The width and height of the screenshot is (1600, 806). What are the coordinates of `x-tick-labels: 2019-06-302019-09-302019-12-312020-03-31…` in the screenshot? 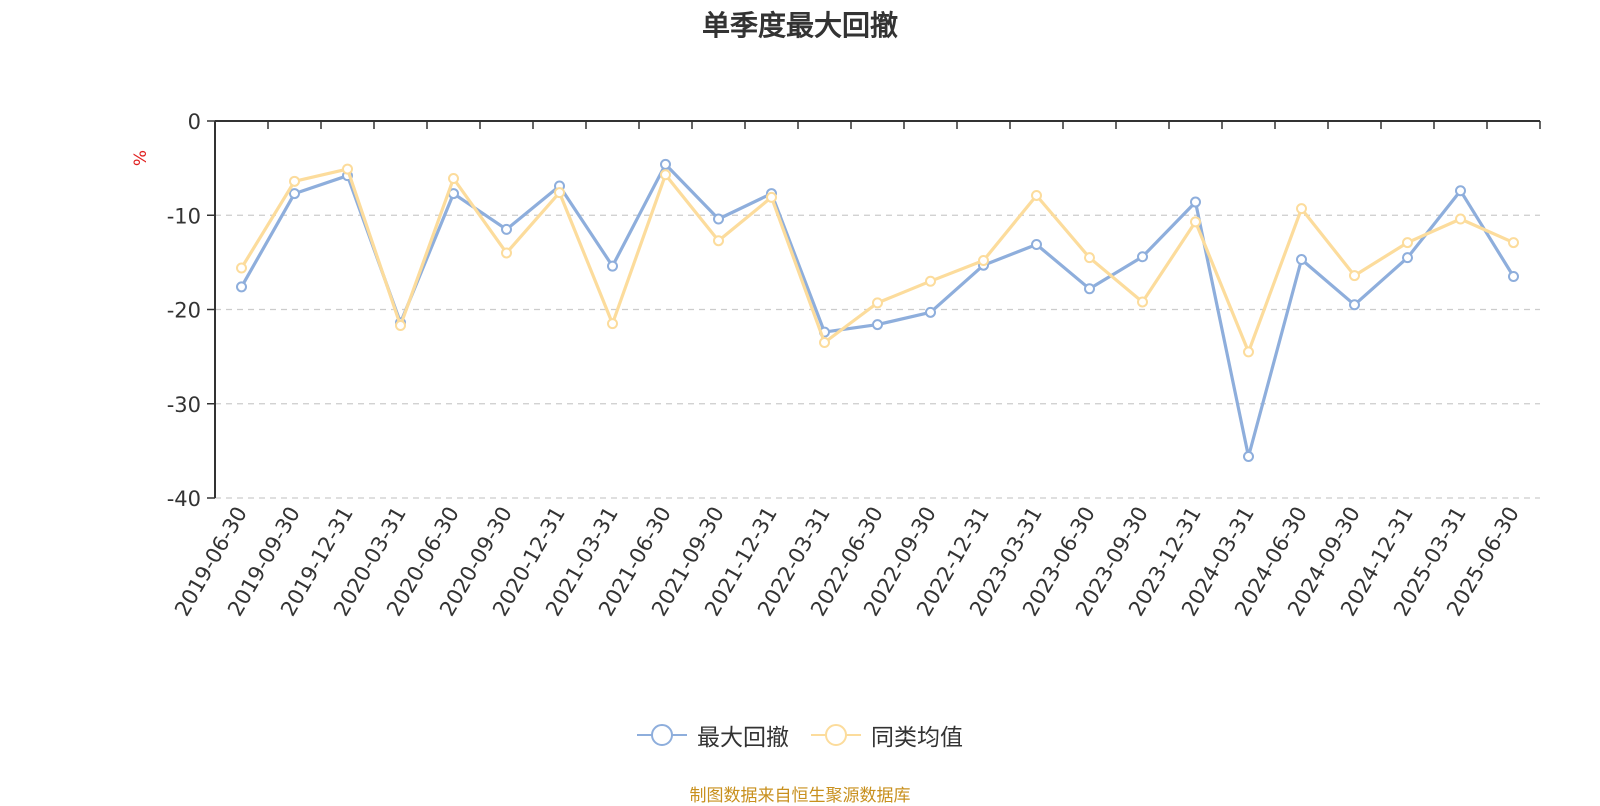 It's located at (847, 562).